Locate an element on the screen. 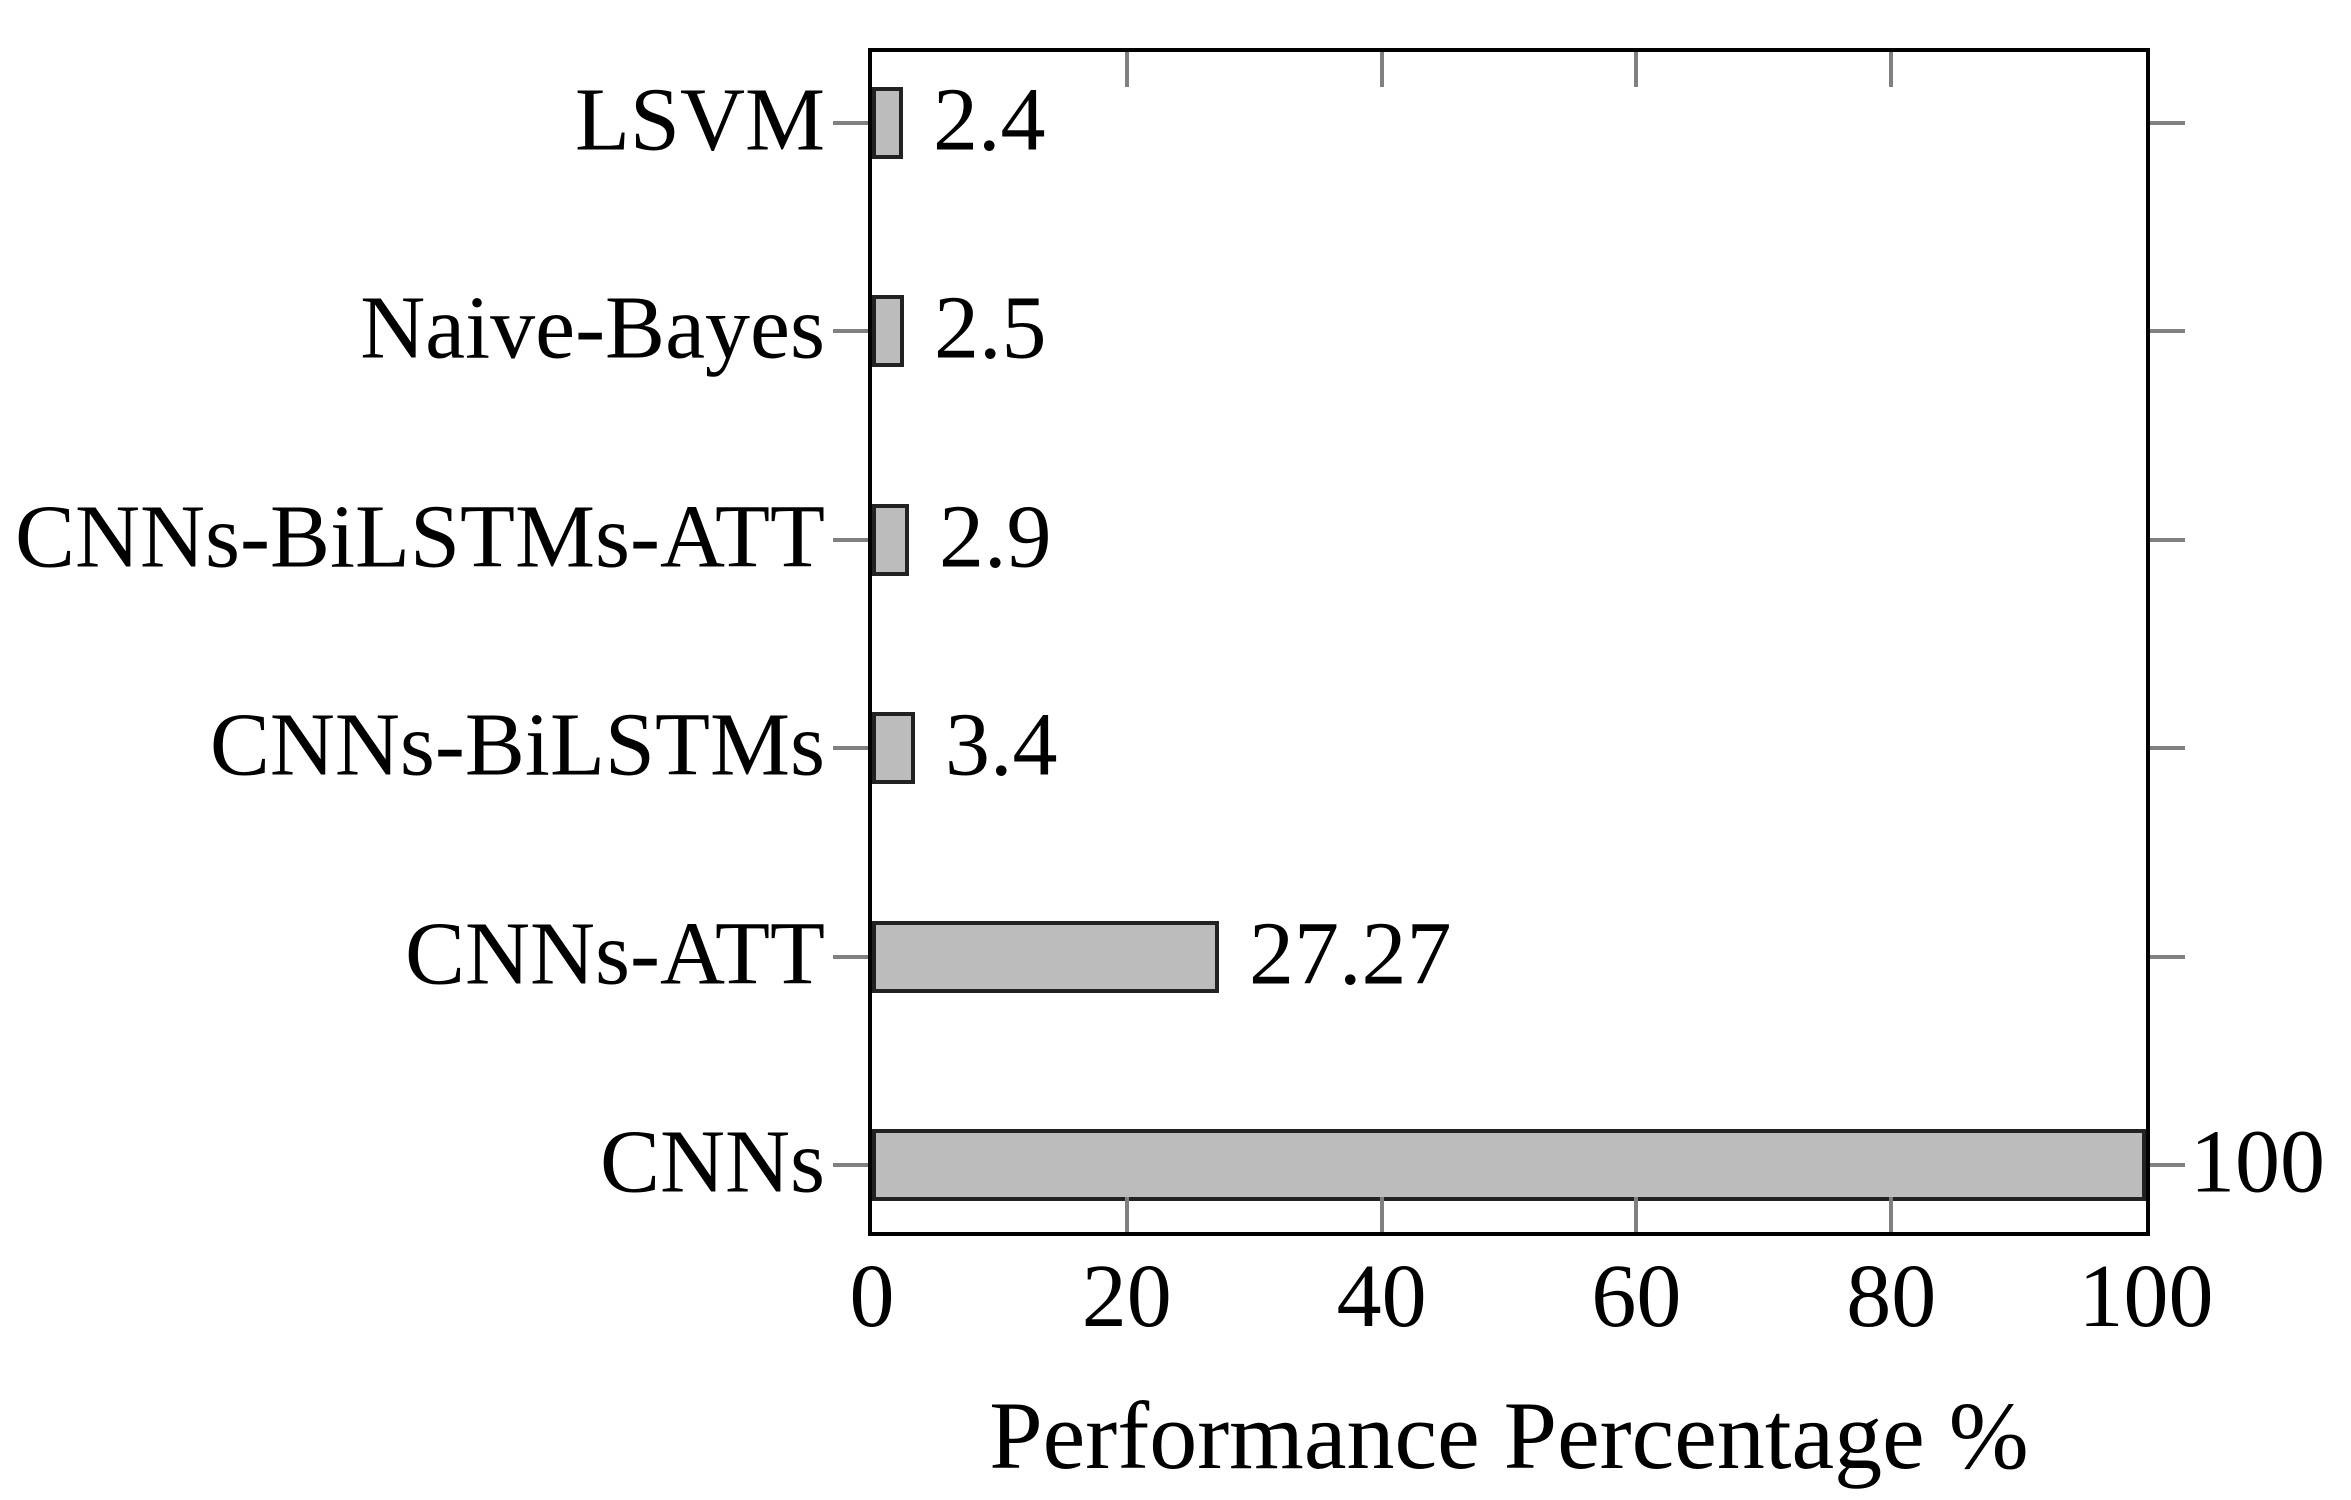 This screenshot has width=2351, height=1500. value-label: 2.4 is located at coordinates (989, 120).